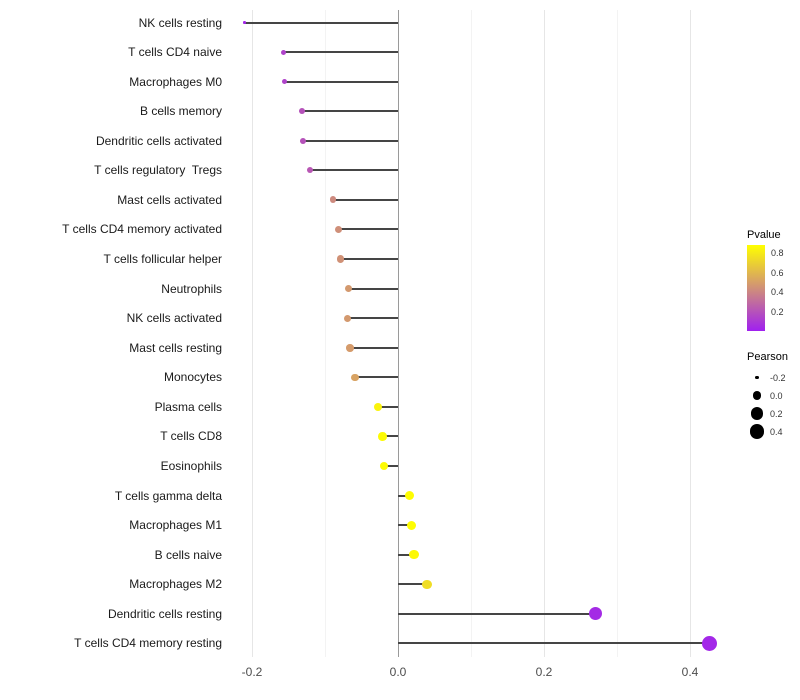 The image size is (800, 700). I want to click on pvalue-tick-label: 0.4, so click(777, 292).